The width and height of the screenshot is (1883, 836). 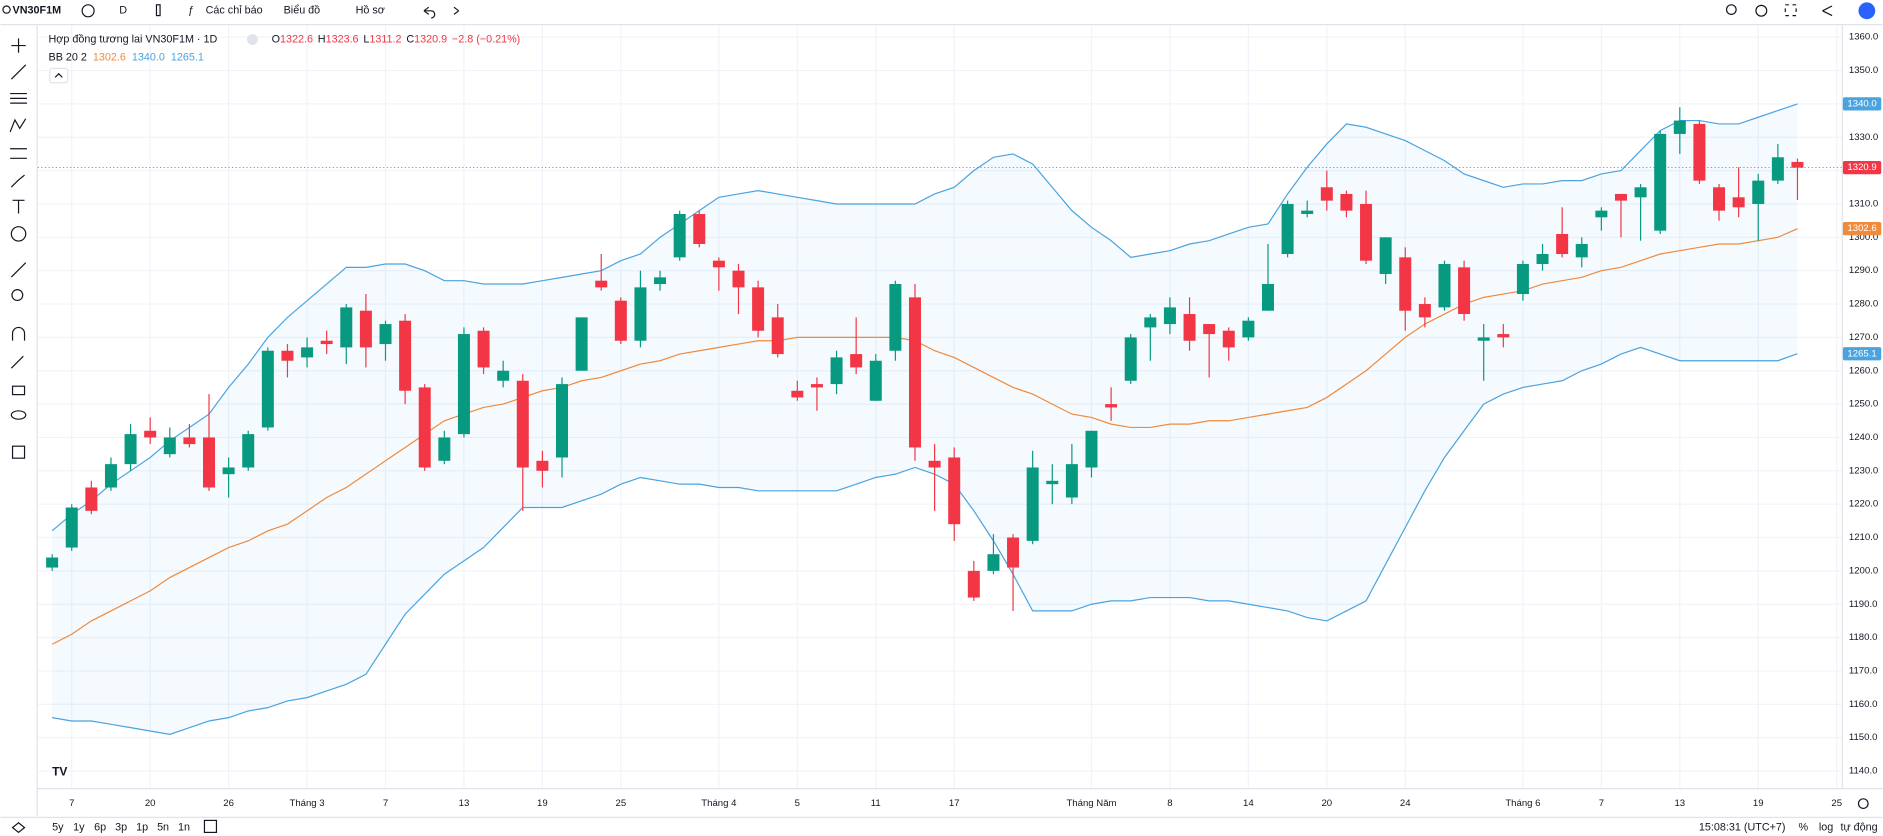 What do you see at coordinates (88, 11) in the screenshot?
I see `compare-button` at bounding box center [88, 11].